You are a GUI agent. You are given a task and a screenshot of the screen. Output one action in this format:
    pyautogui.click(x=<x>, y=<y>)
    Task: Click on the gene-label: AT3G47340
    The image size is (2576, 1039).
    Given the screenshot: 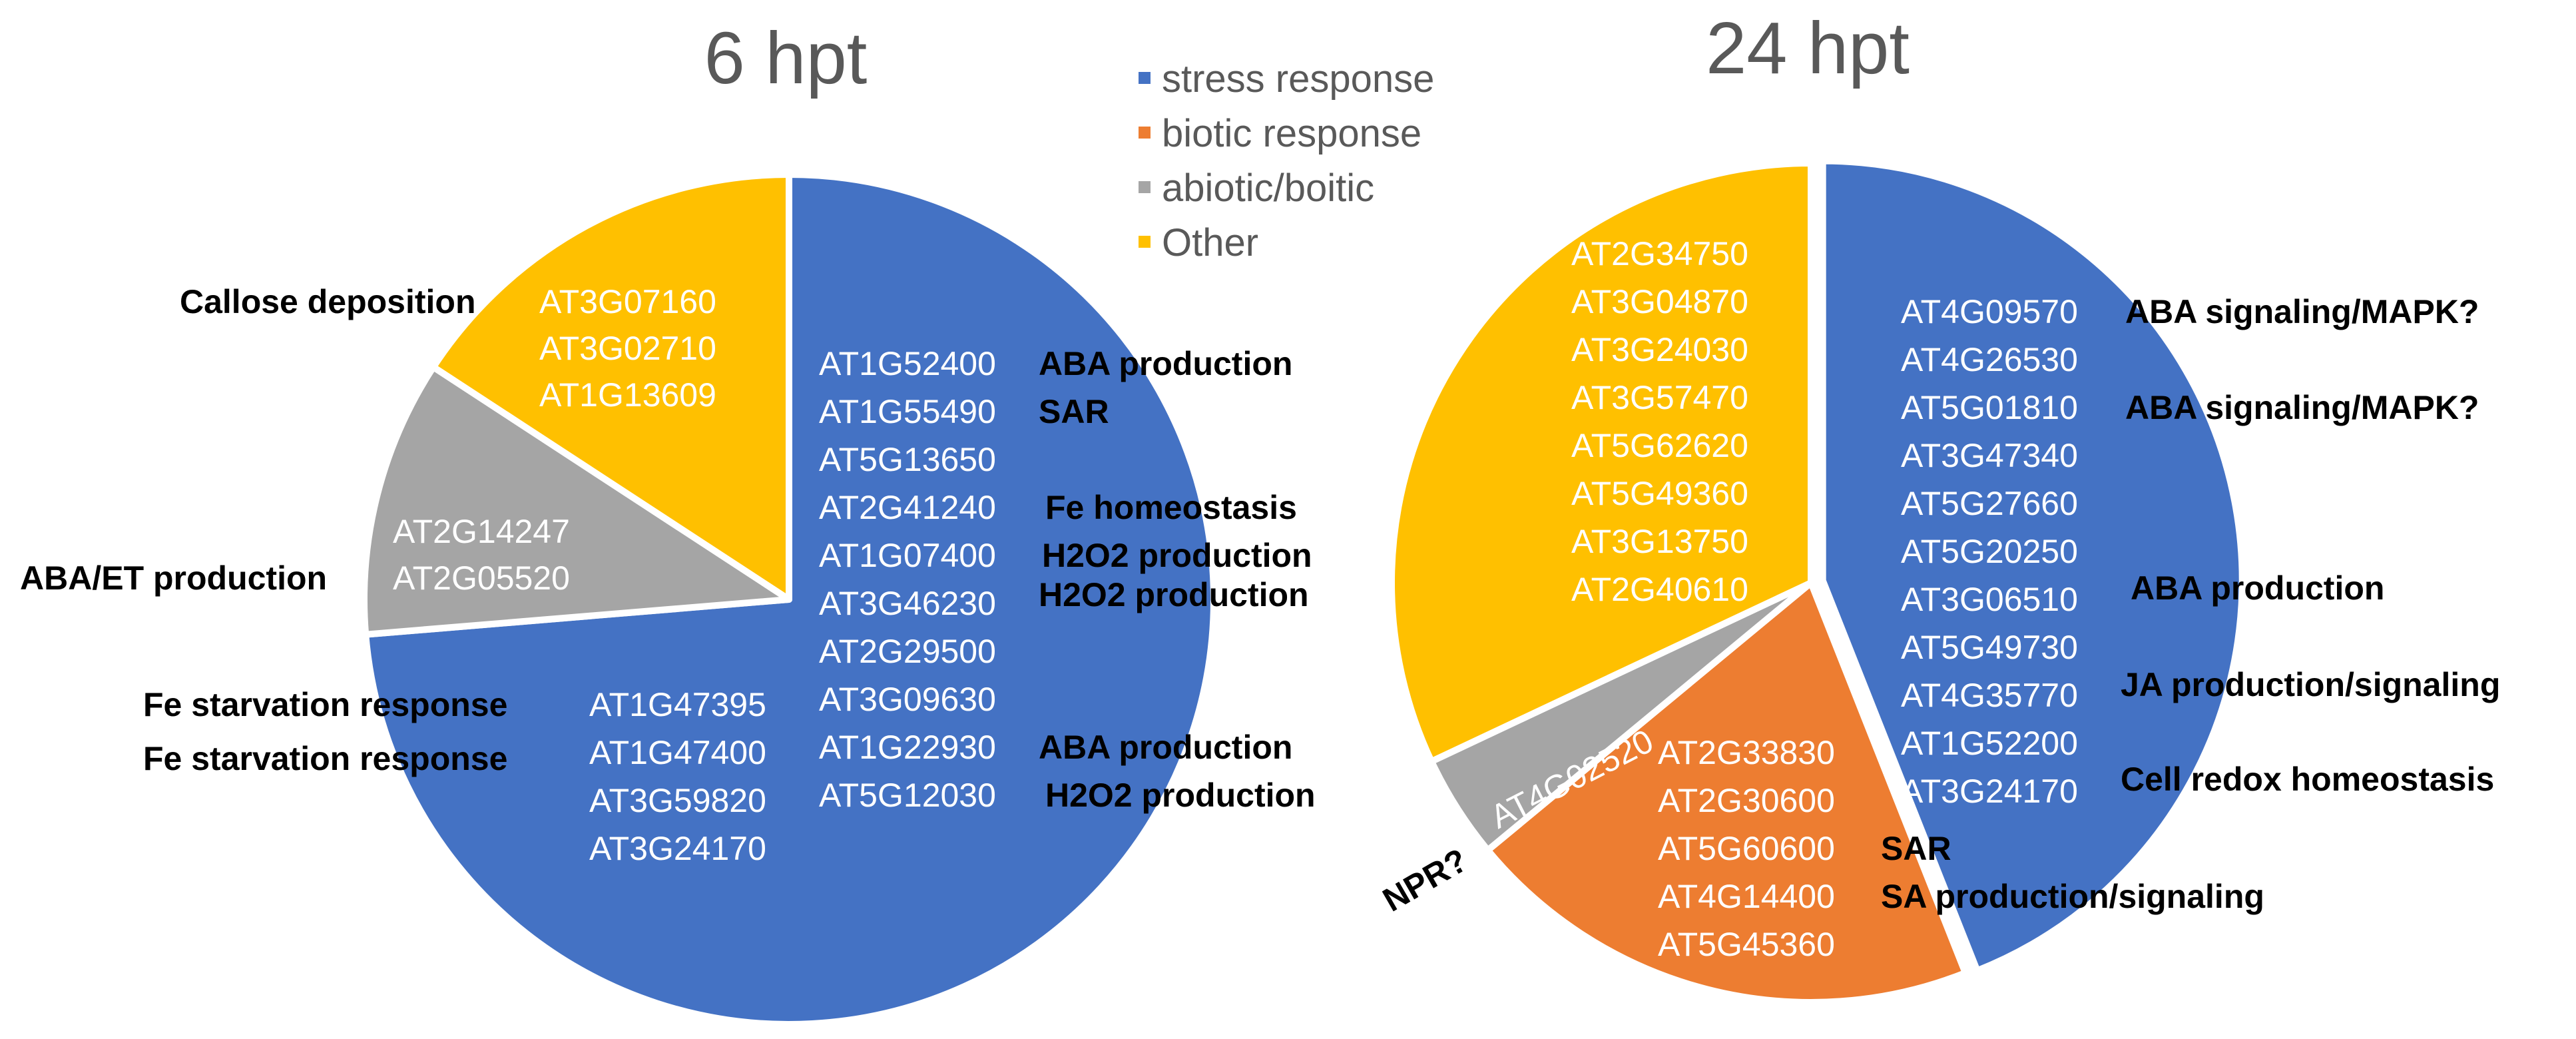 What is the action you would take?
    pyautogui.click(x=1990, y=455)
    